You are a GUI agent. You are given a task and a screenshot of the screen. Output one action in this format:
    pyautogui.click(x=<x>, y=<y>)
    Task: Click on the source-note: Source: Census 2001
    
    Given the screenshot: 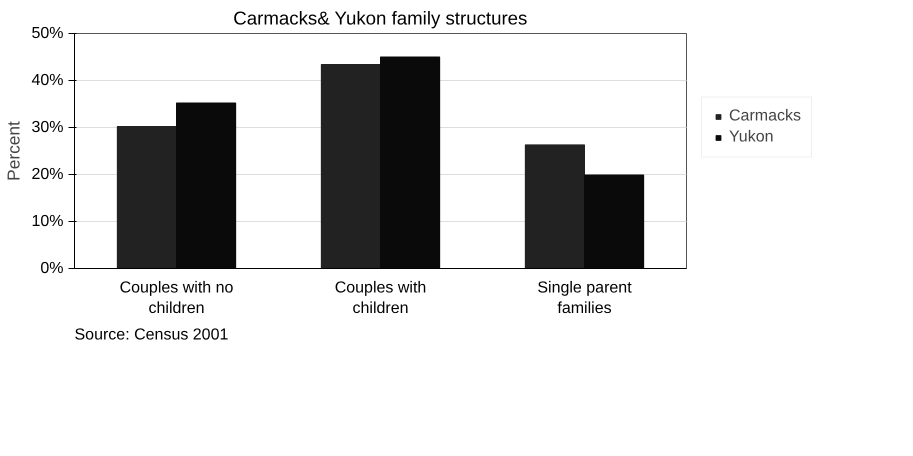 What is the action you would take?
    pyautogui.click(x=151, y=335)
    